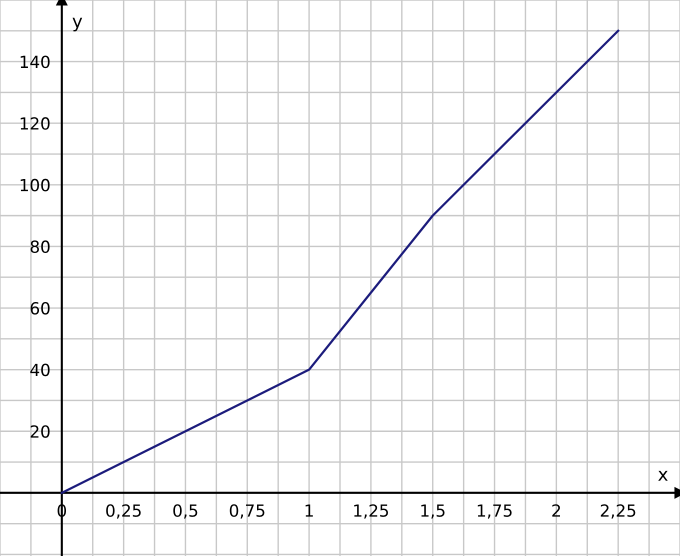 This screenshot has width=680, height=556. Describe the element at coordinates (40, 431) in the screenshot. I see `y-tick-label: 20` at that location.